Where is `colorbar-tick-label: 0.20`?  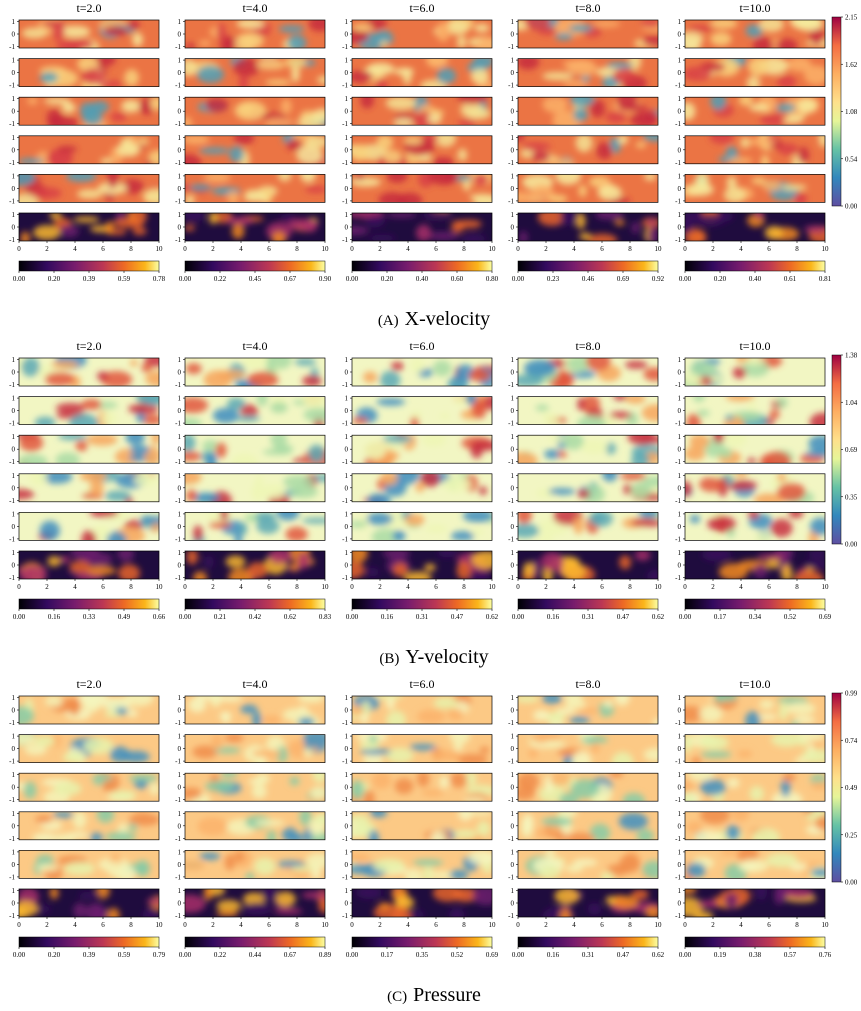
colorbar-tick-label: 0.20 is located at coordinates (720, 279).